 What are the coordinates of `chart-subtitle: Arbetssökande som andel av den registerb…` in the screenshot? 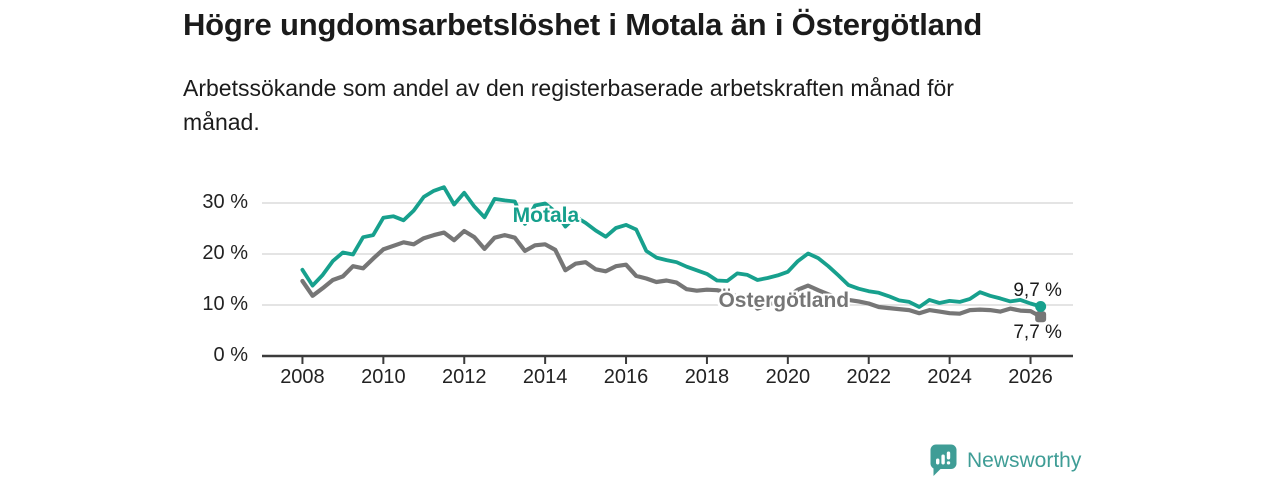 It's located at (568, 105).